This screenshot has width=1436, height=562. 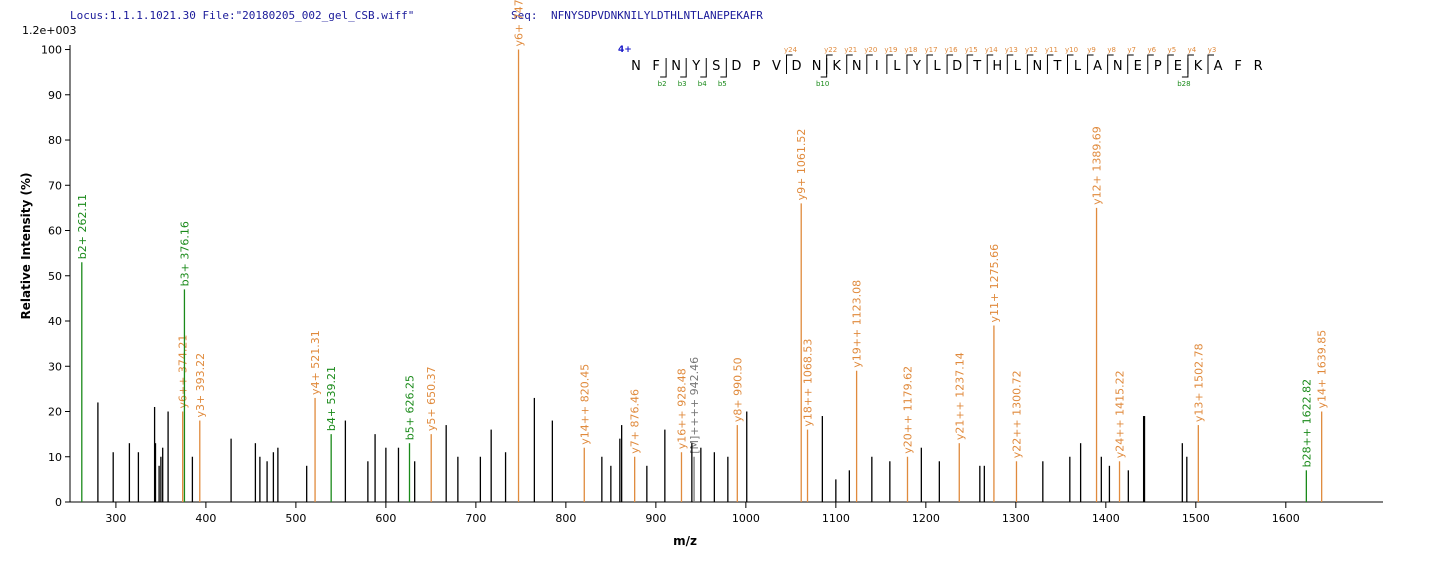 What do you see at coordinates (1212, 50) in the screenshot?
I see `y-ion: y3` at bounding box center [1212, 50].